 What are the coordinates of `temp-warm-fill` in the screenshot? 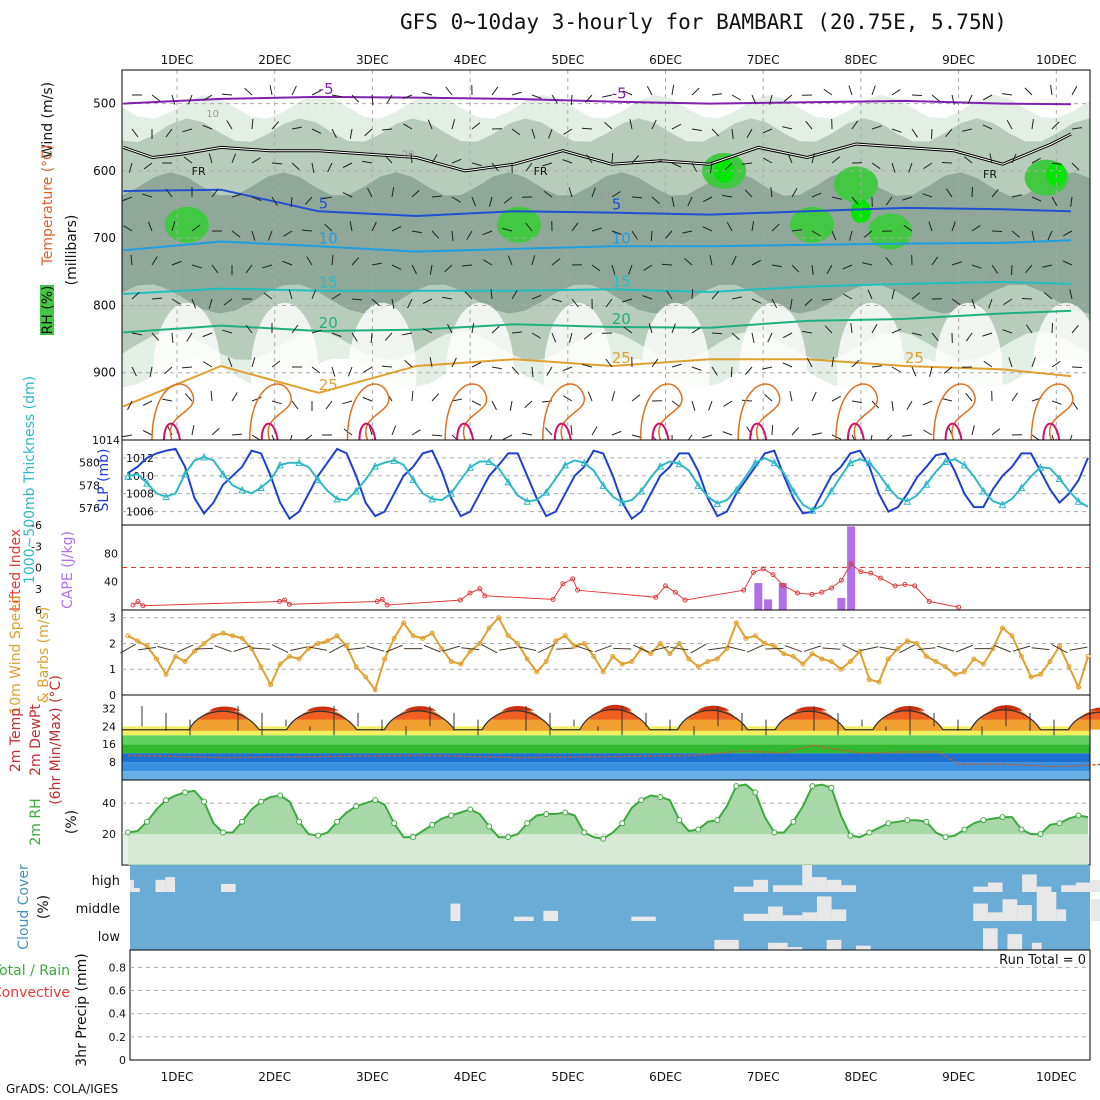 It's located at (224, 714).